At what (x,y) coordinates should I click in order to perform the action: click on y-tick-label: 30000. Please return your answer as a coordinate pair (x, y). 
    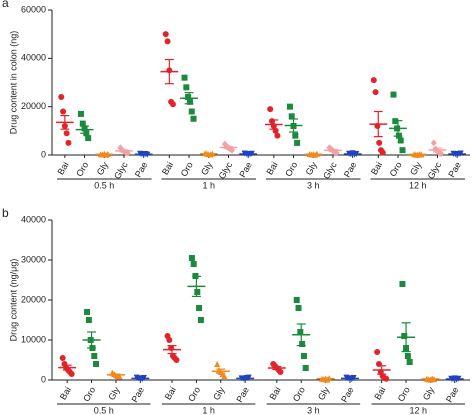
    Looking at the image, I should click on (33, 259).